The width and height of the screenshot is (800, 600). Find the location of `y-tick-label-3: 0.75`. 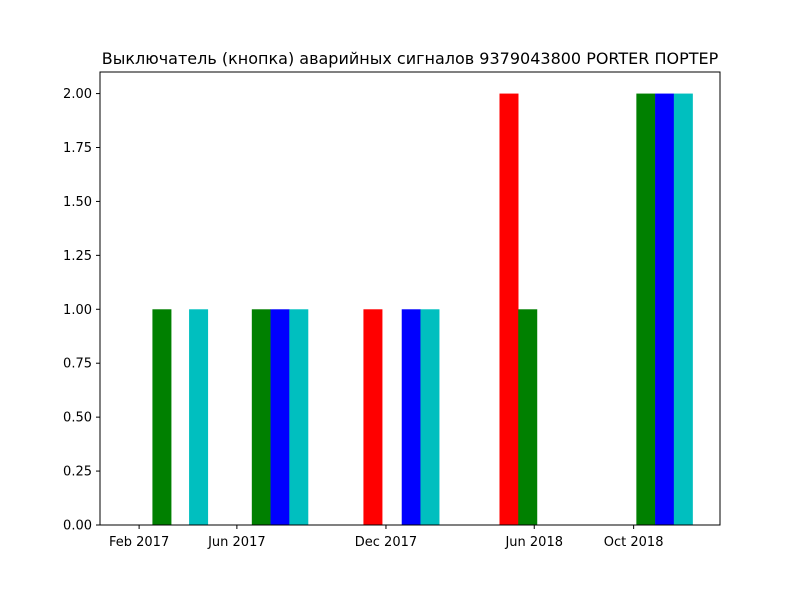

y-tick-label-3: 0.75 is located at coordinates (77, 364).